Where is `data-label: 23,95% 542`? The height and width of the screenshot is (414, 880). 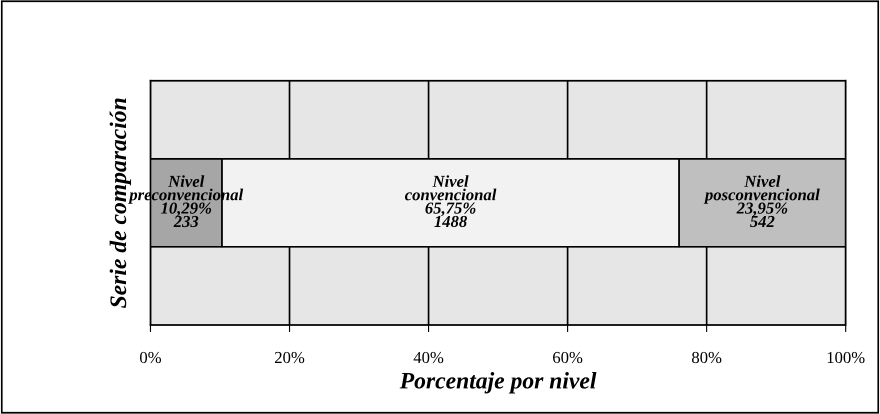
data-label: 23,95% 542 is located at coordinates (762, 215).